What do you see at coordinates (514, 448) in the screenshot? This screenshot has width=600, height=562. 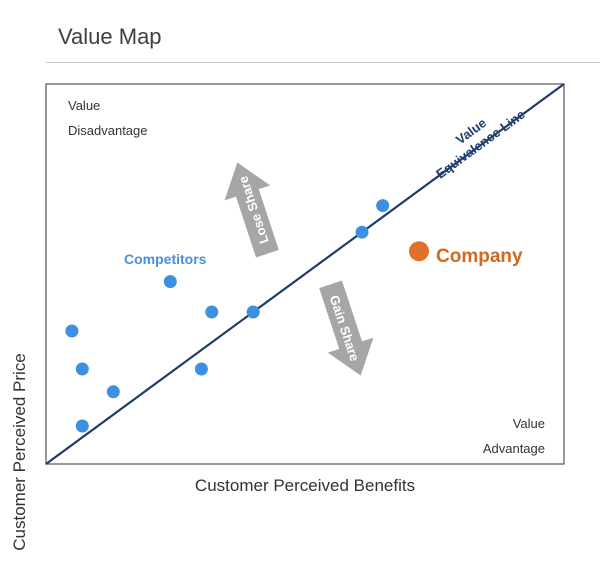 I see `value-advantage-label-line2: Advantage` at bounding box center [514, 448].